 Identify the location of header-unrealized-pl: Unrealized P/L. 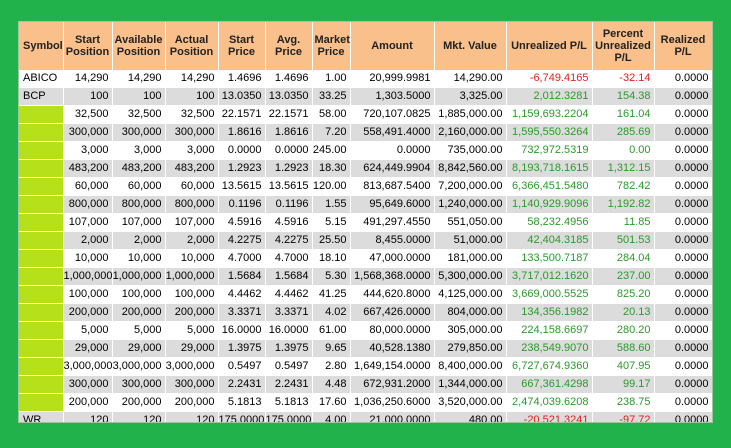
(549, 46).